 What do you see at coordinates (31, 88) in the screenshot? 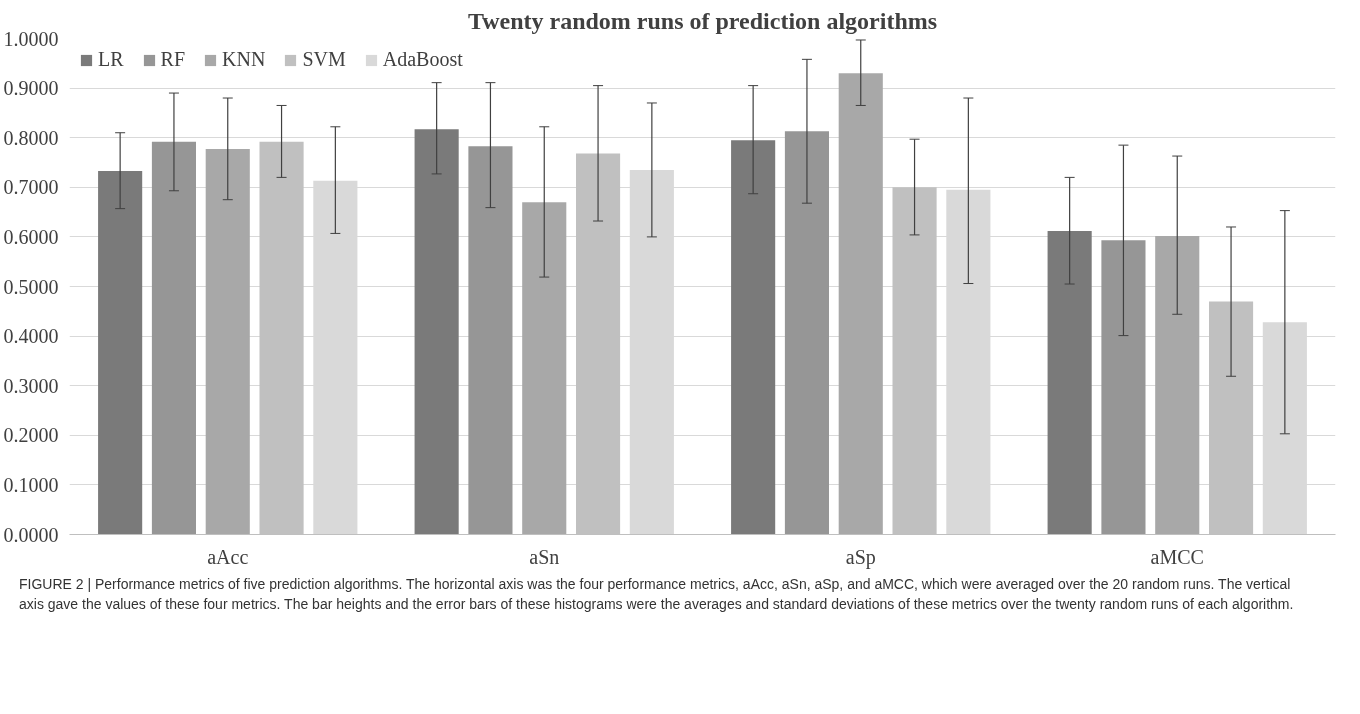
I see `y-tick-label: 0.9000` at bounding box center [31, 88].